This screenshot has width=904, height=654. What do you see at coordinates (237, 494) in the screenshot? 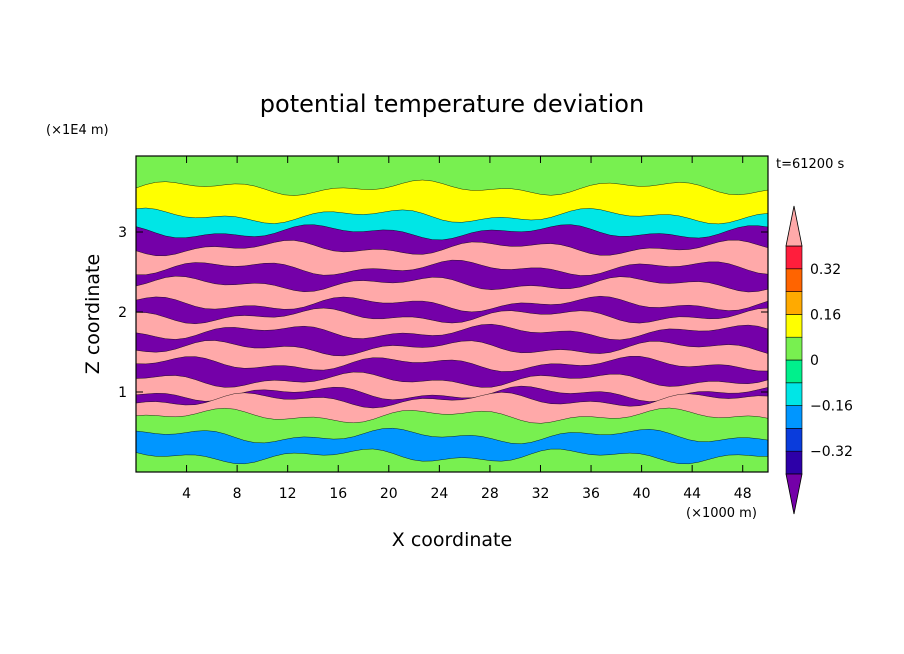
I see `x-tick-label: 8` at bounding box center [237, 494].